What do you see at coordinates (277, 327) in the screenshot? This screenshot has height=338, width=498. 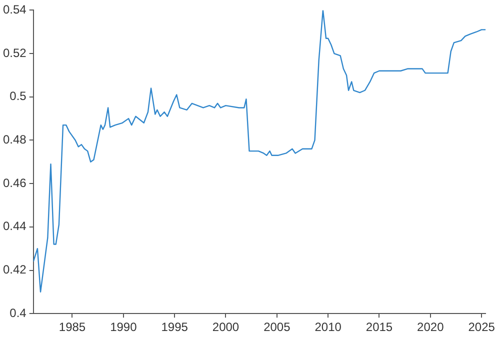 I see `x-tick-label: 2005` at bounding box center [277, 327].